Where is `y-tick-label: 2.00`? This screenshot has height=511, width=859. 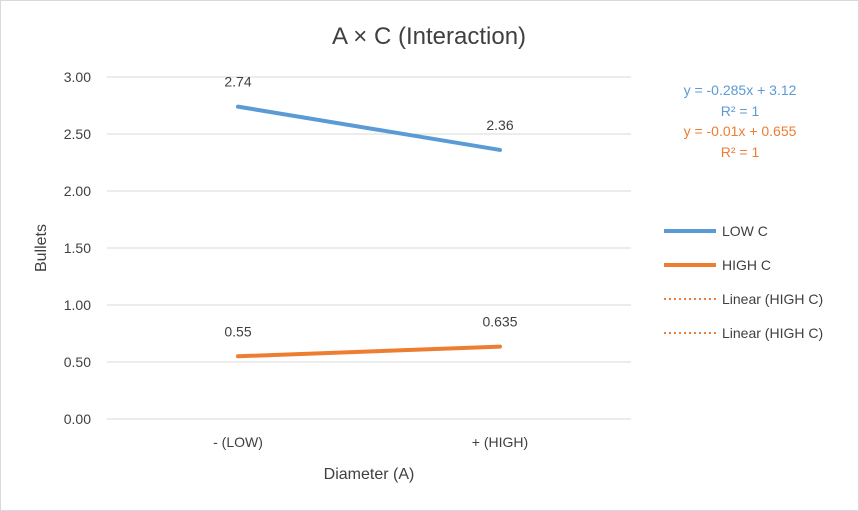
y-tick-label: 2.00 is located at coordinates (77, 191).